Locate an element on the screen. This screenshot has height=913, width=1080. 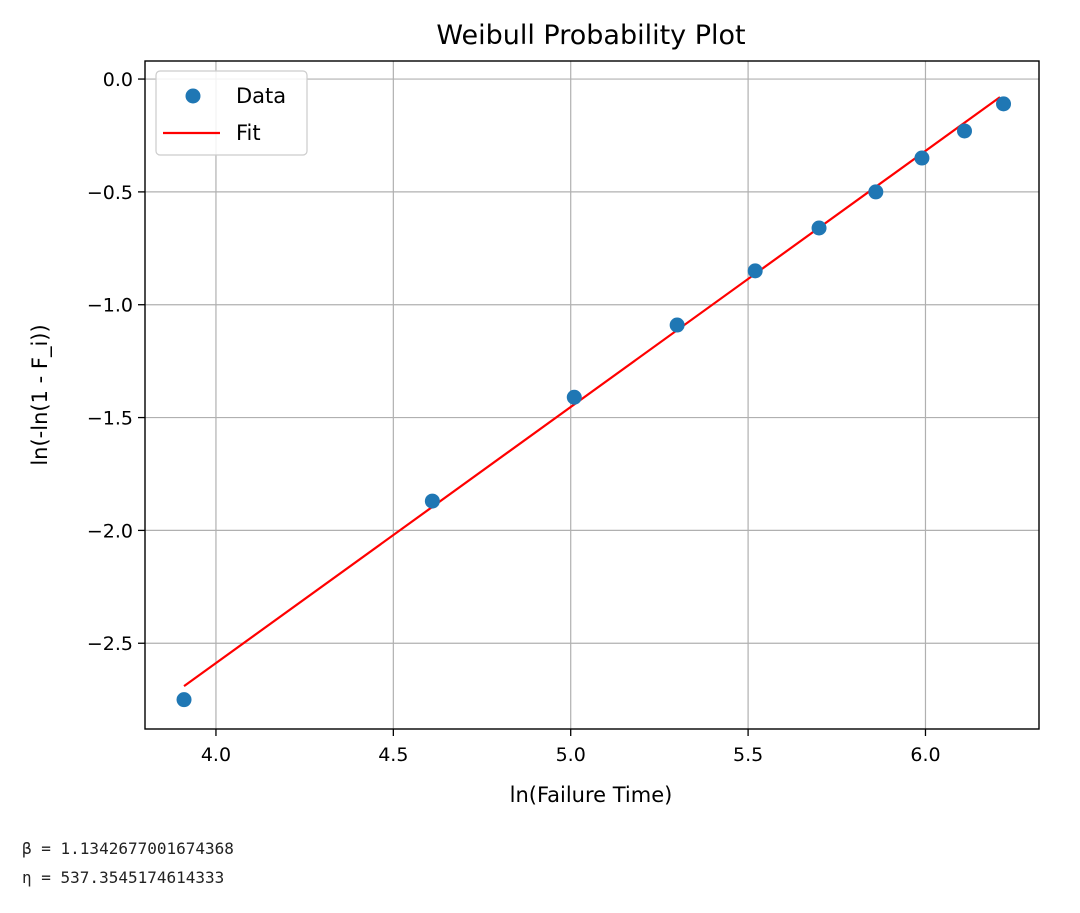
legend-fit-label: Fit is located at coordinates (248, 133).